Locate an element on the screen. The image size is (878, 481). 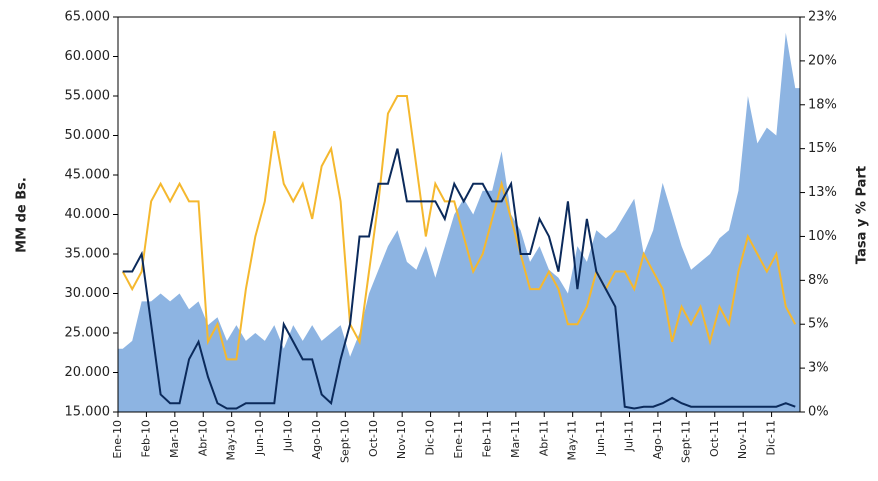
y2-tick-label: 0% is located at coordinates (818, 412).